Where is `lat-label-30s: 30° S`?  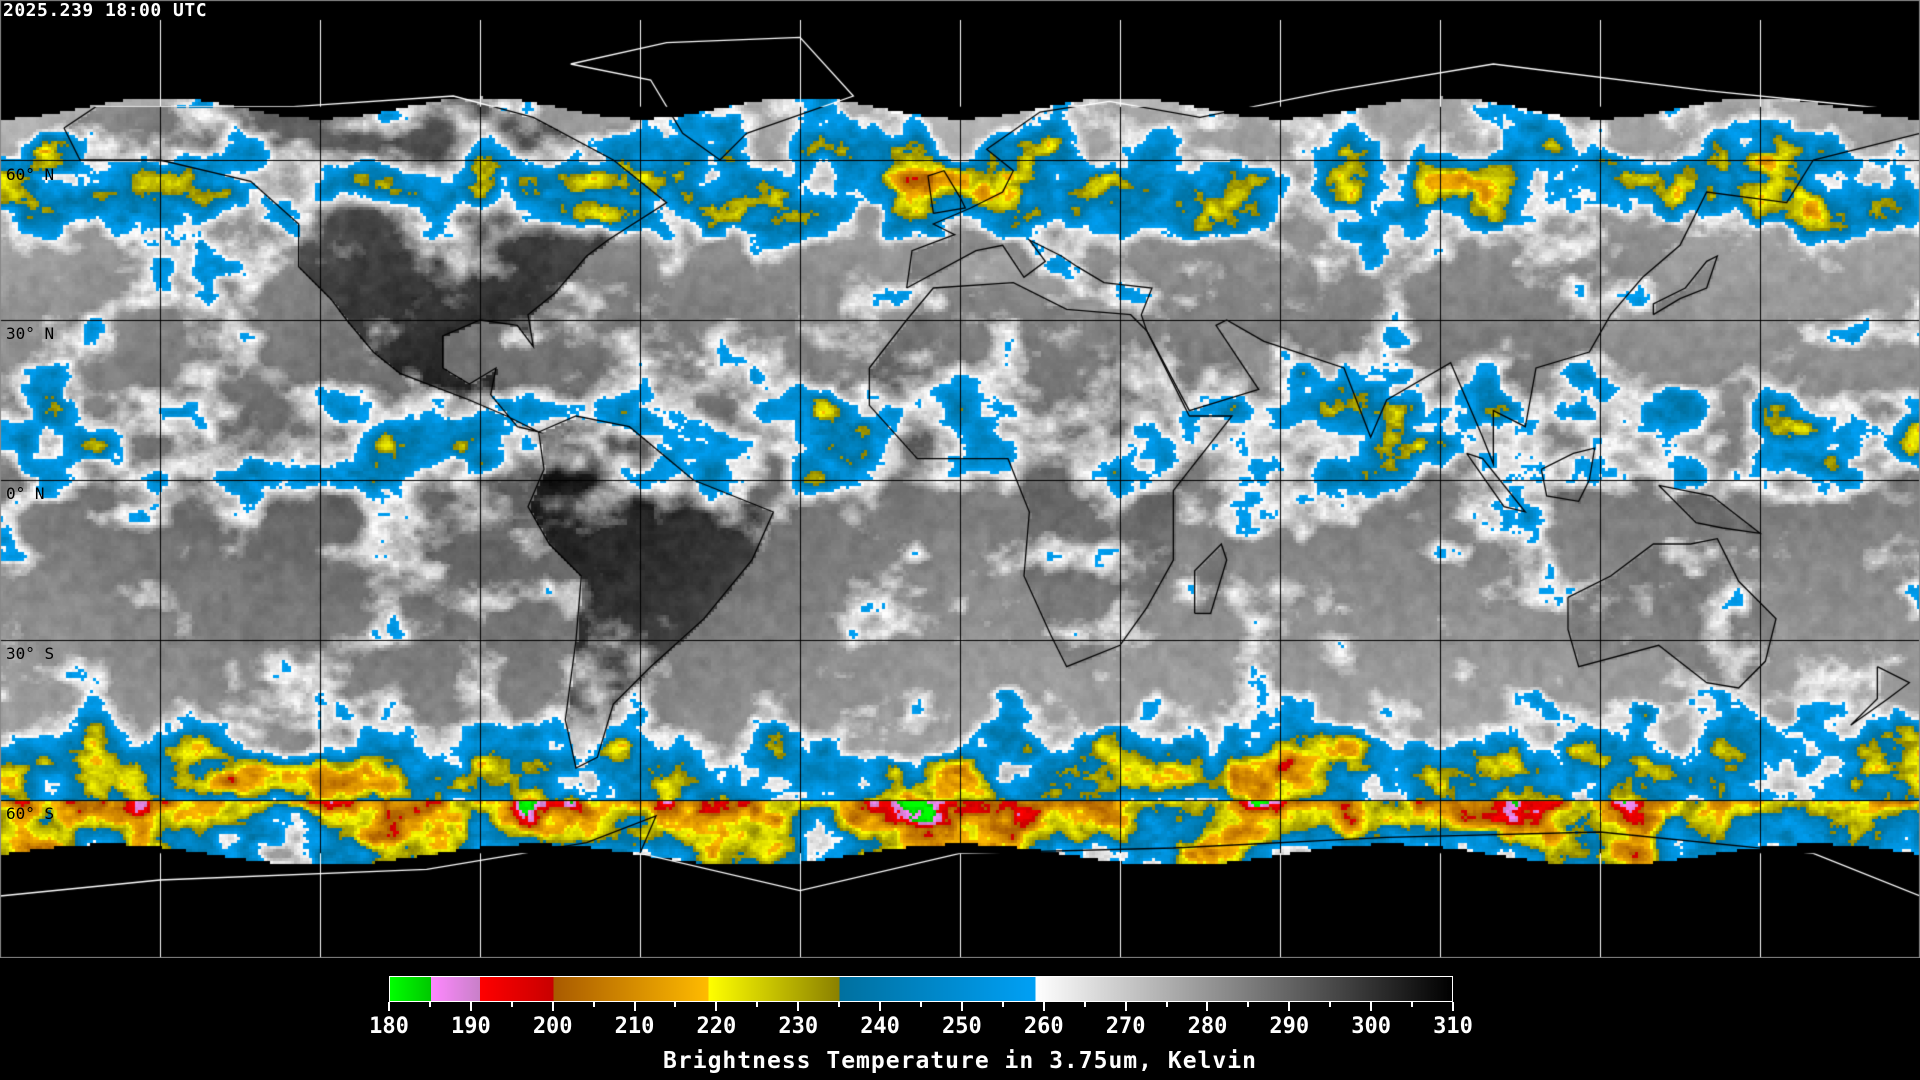
lat-label-30s: 30° S is located at coordinates (30, 653).